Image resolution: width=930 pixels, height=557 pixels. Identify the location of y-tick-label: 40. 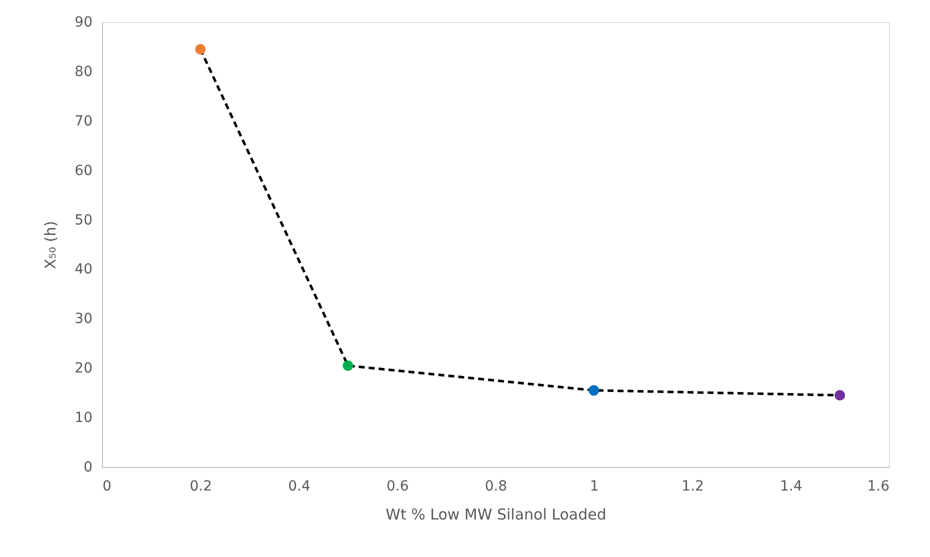
(83, 270).